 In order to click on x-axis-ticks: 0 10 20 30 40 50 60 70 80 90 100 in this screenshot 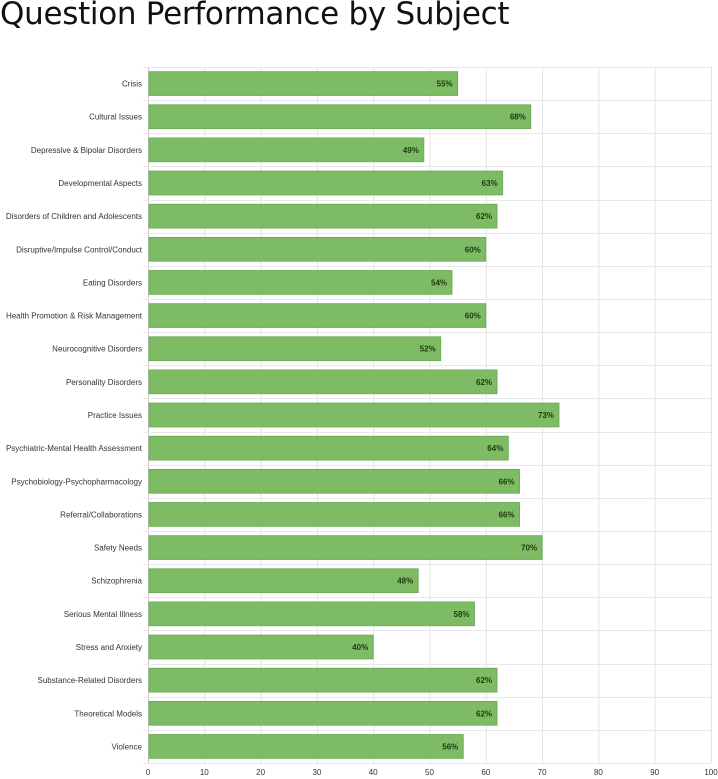, I will do `click(432, 772)`.